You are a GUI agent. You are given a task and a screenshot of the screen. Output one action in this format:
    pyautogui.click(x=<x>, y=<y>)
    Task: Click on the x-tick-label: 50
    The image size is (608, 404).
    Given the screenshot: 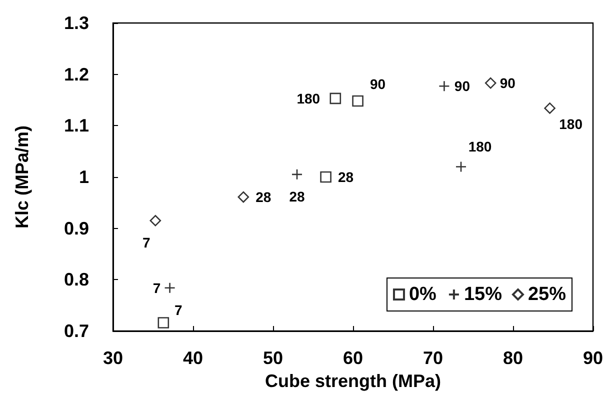 What is the action you would take?
    pyautogui.click(x=273, y=358)
    